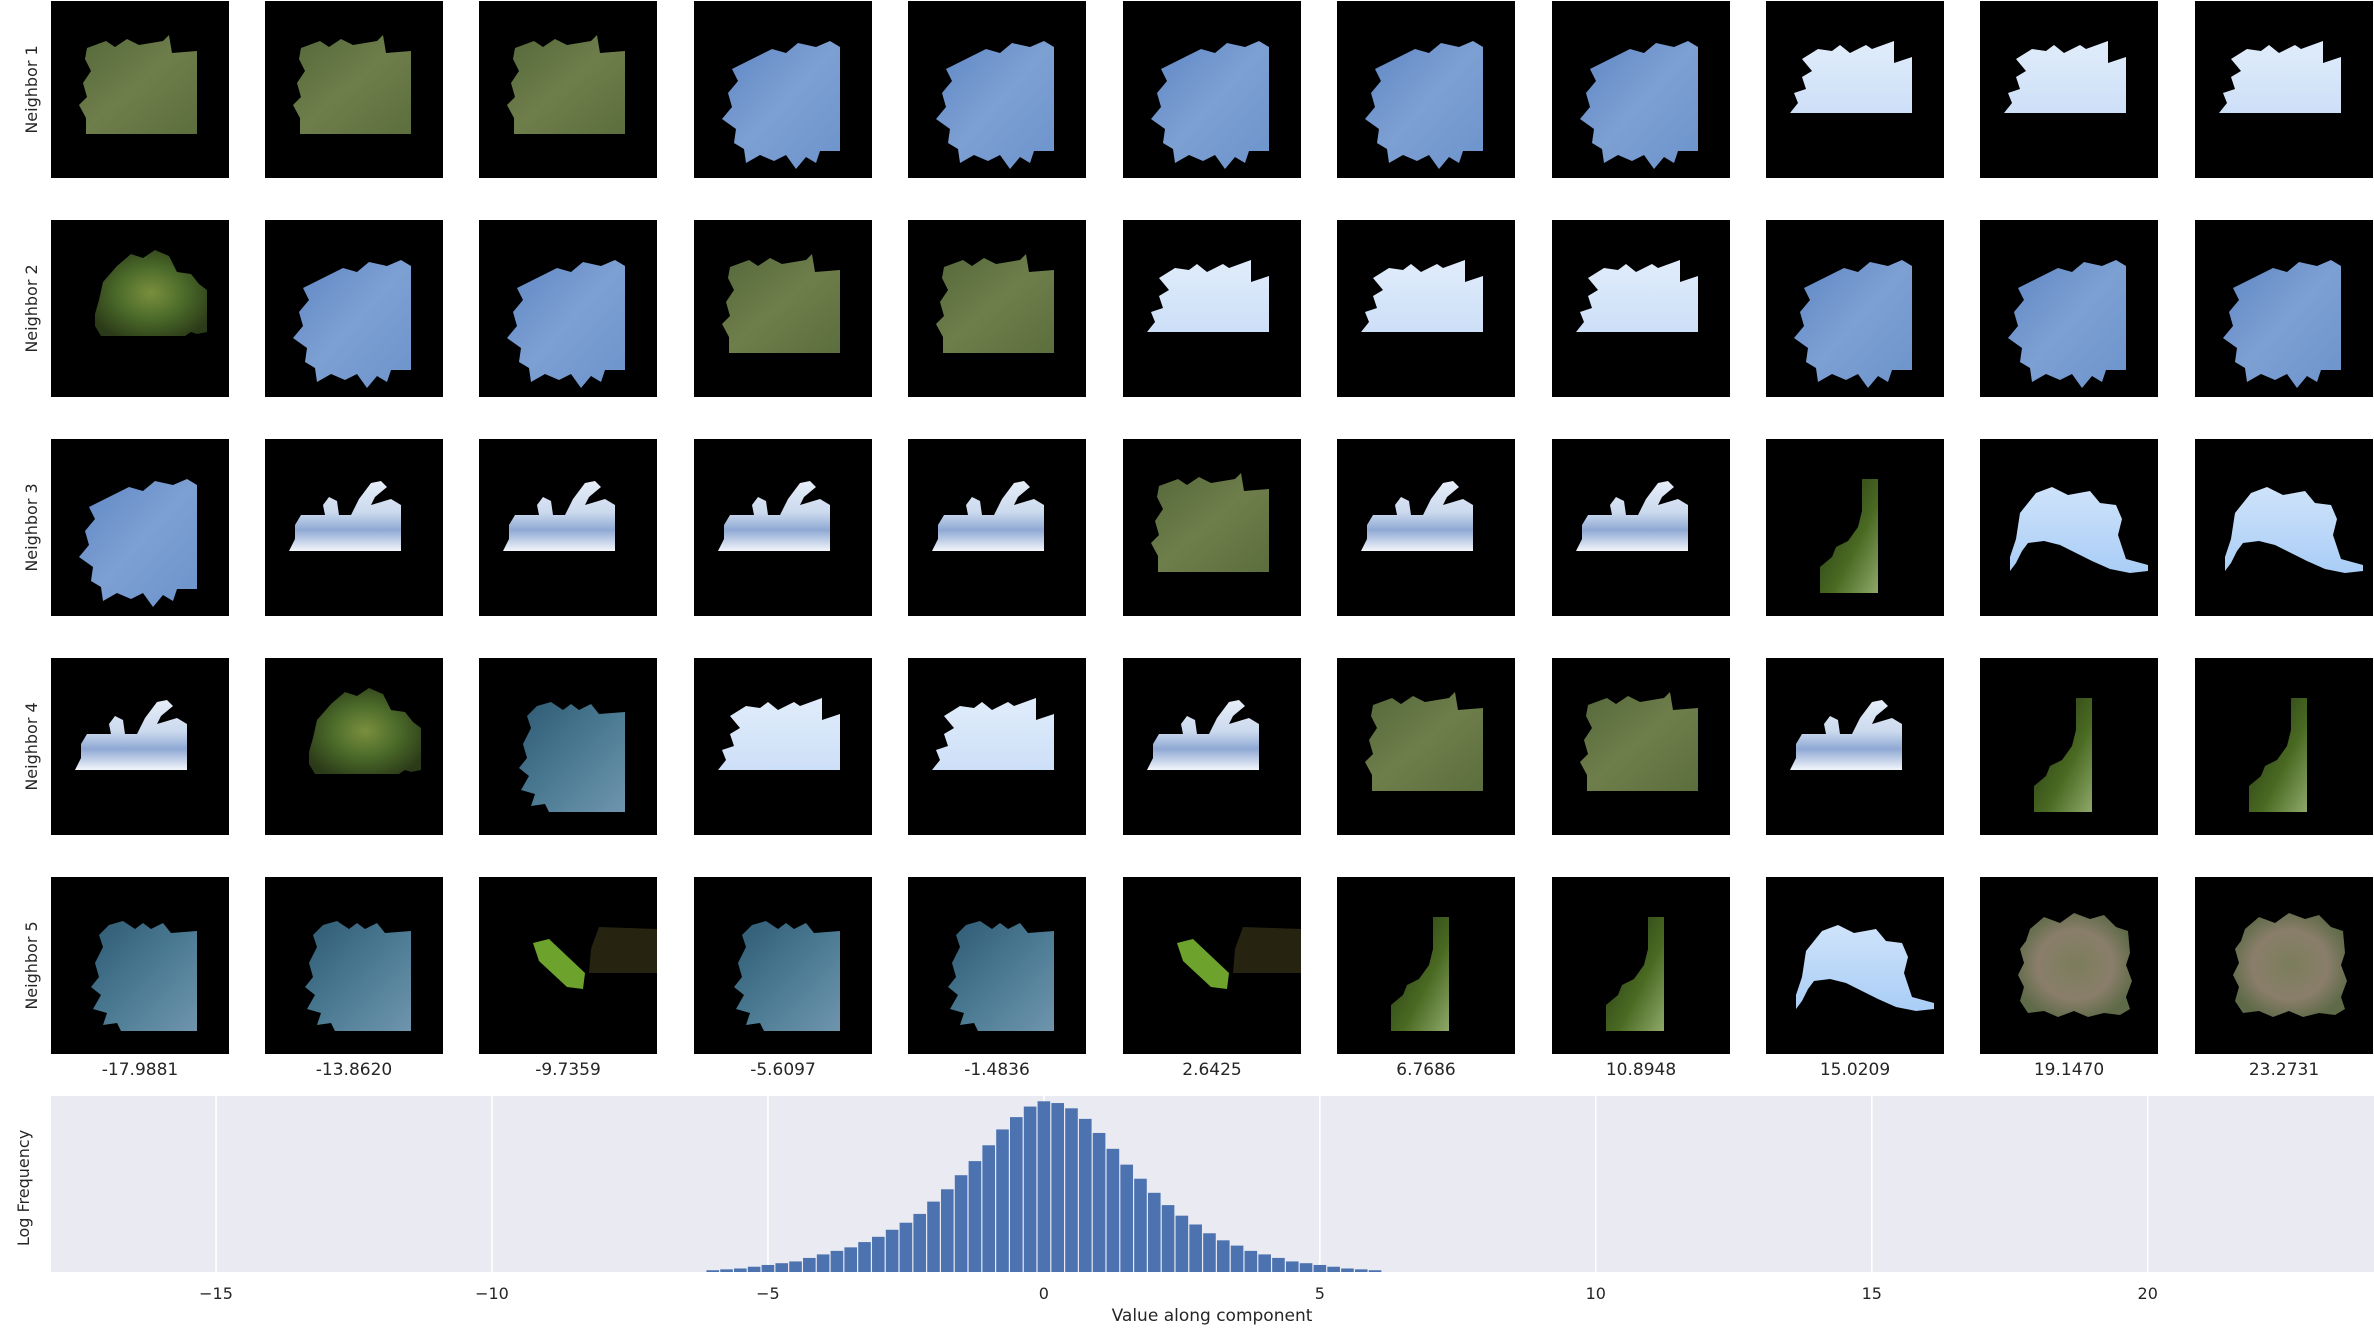 This screenshot has width=2374, height=1344. What do you see at coordinates (2069, 1070) in the screenshot?
I see `column-value-label: 19.1470` at bounding box center [2069, 1070].